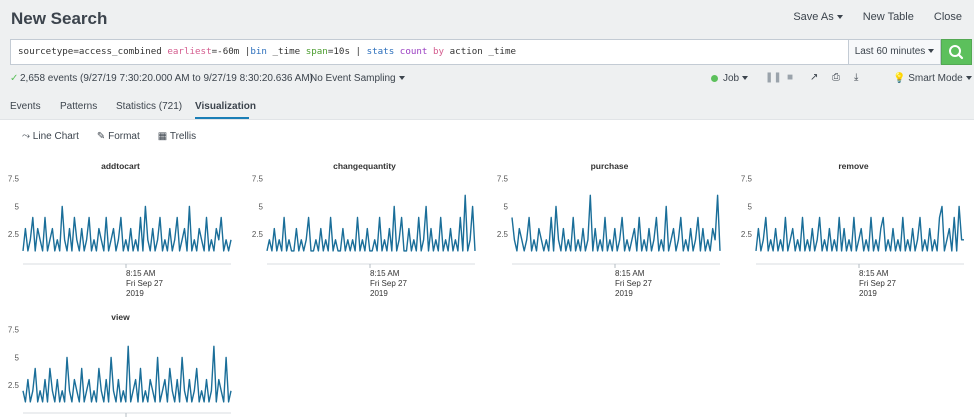  I want to click on search-mode-dropdown: 💡 Smart Mode, so click(932, 78).